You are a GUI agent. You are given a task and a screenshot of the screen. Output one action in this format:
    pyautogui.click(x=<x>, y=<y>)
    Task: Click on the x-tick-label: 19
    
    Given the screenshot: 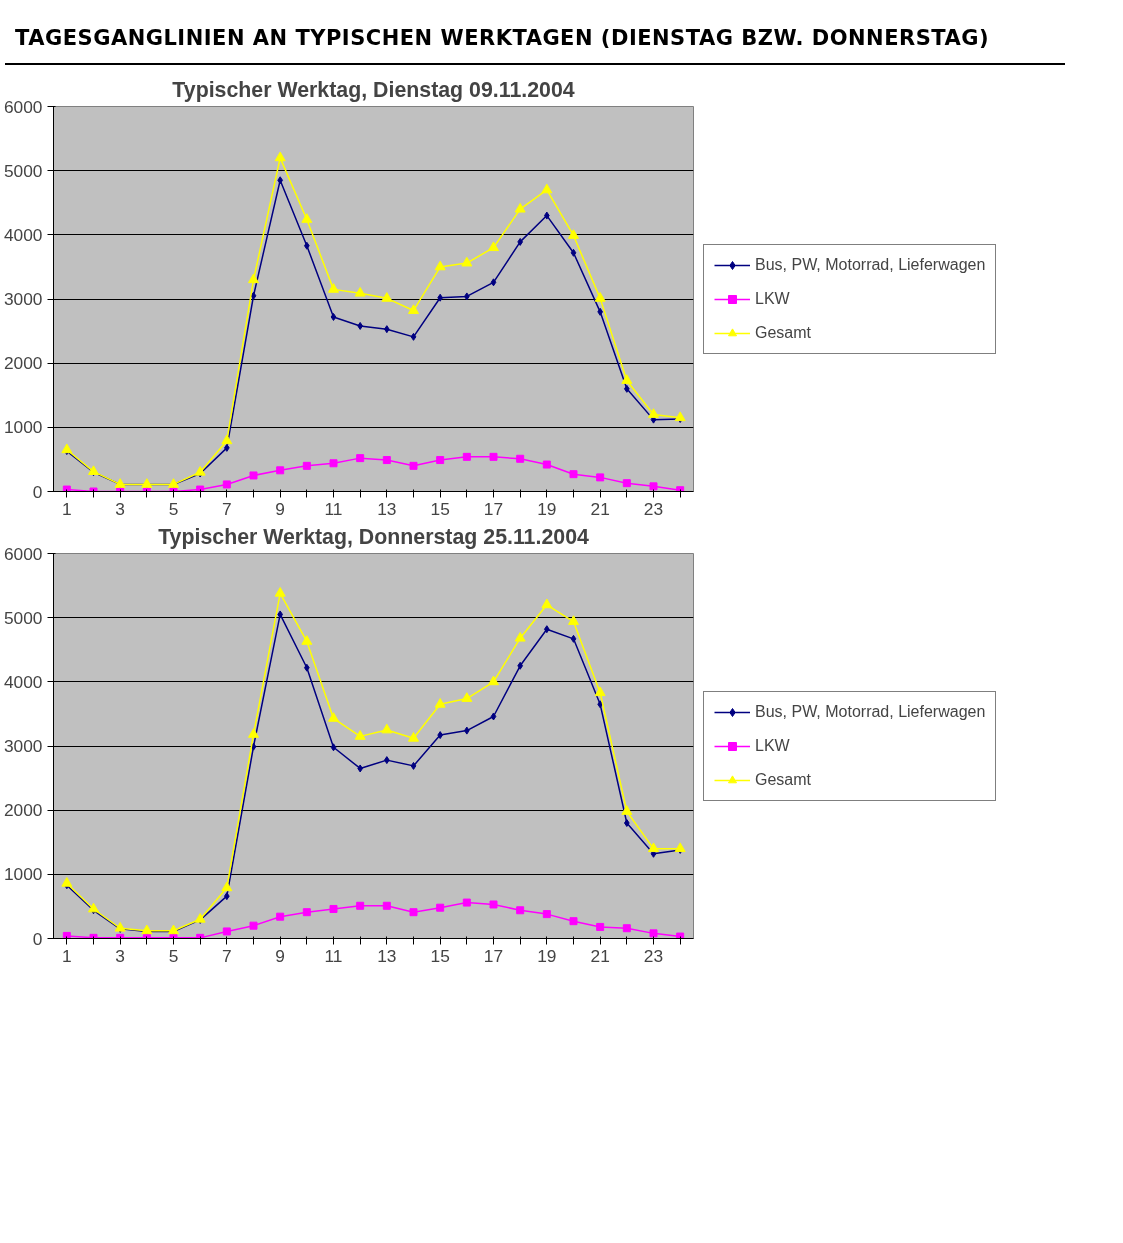 What is the action you would take?
    pyautogui.click(x=547, y=508)
    